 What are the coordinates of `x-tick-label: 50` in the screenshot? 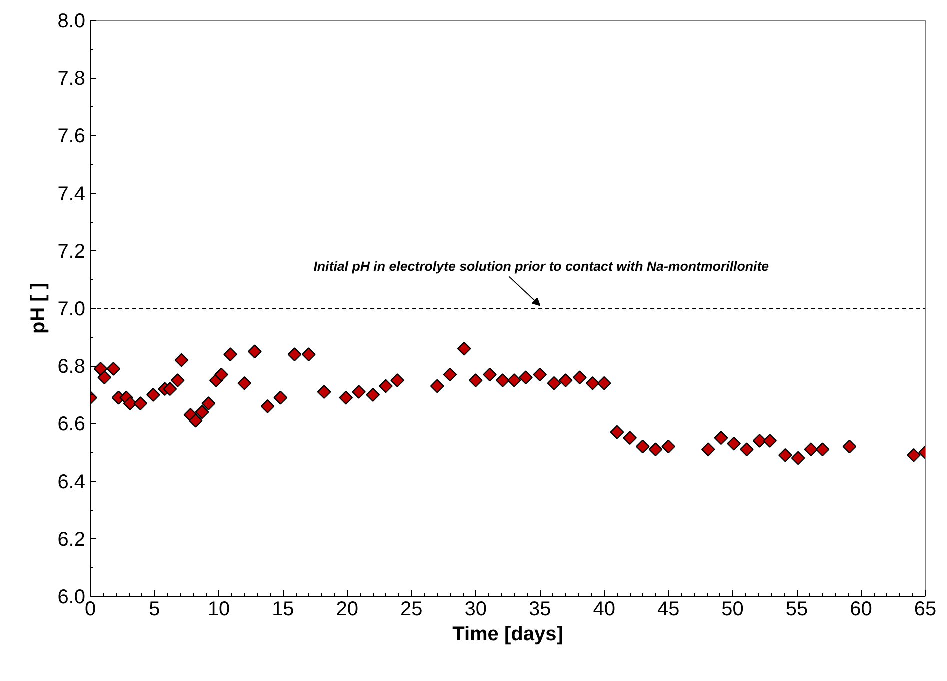 It's located at (733, 609).